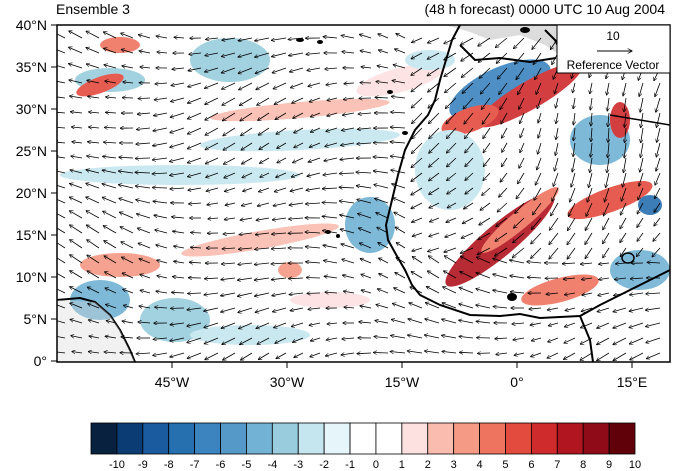 The image size is (673, 471). I want to click on lon-axis: 45°W 30°W 15°W 0° 15°E, so click(401, 376).